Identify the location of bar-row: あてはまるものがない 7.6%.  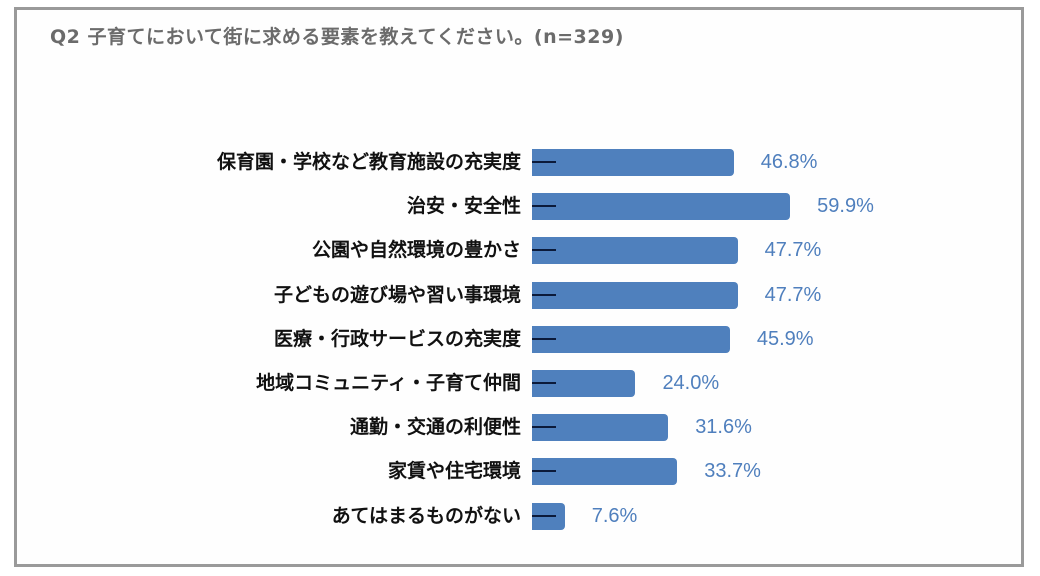
(519, 516).